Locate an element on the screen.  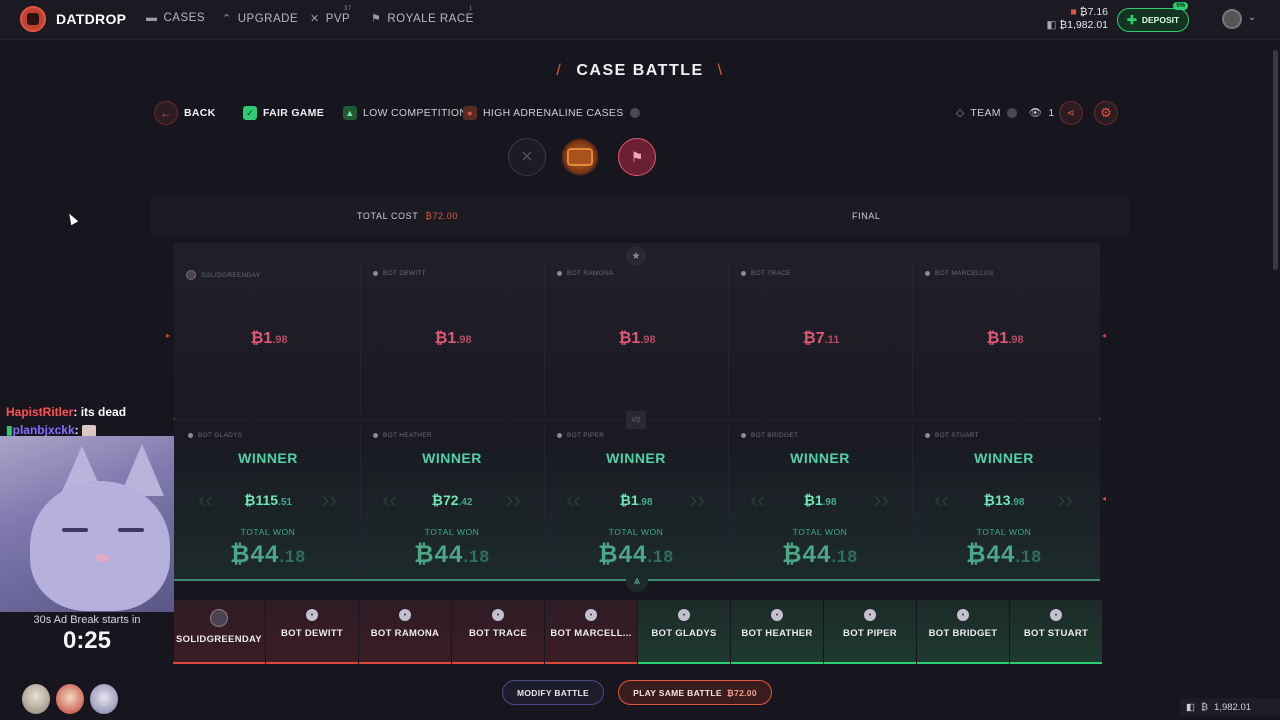
player-tab: • BOT BRIDGET is located at coordinates (963, 632).